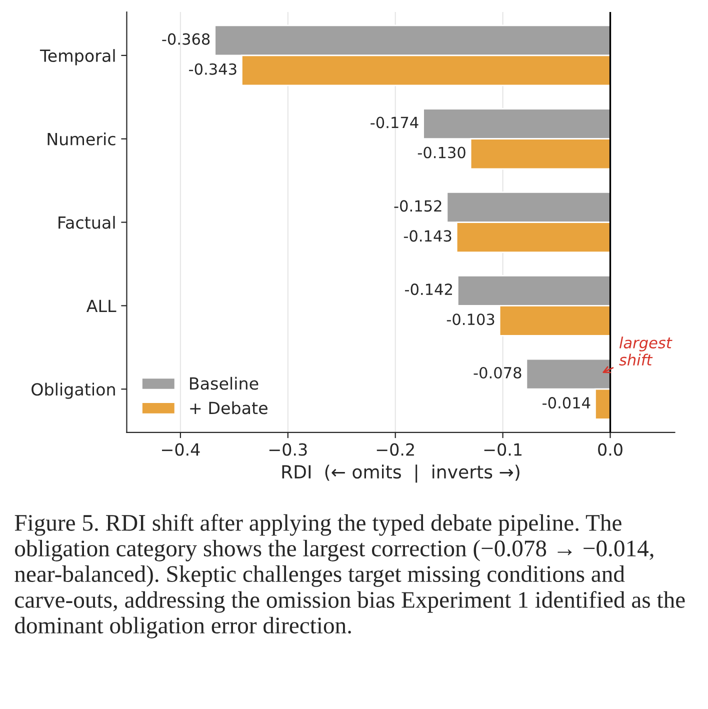 This screenshot has height=709, width=708. What do you see at coordinates (610, 449) in the screenshot?
I see `x-tick-label: 0.0` at bounding box center [610, 449].